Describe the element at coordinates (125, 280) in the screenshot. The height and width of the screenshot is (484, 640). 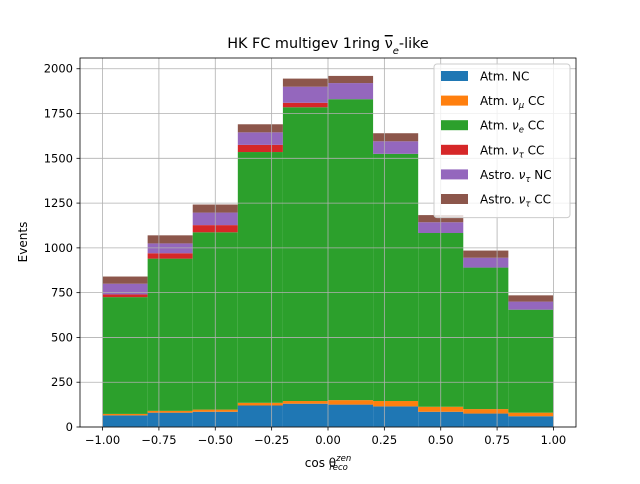
I see `bar-bin0-series5` at that location.